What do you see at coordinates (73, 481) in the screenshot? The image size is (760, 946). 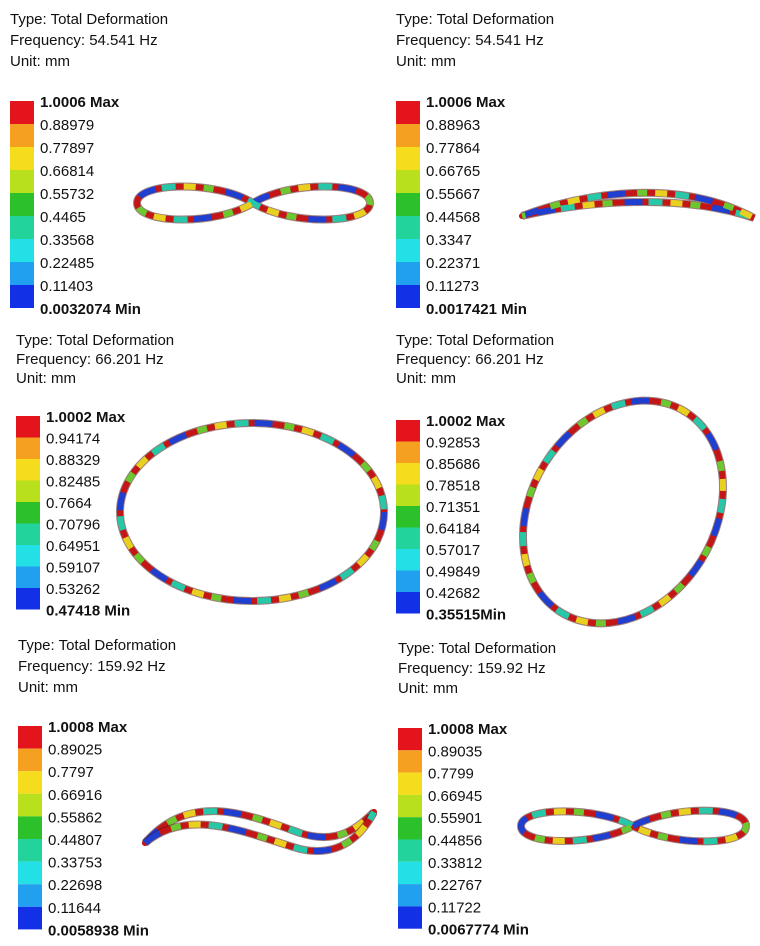 I see `legend-label: 0.82485` at bounding box center [73, 481].